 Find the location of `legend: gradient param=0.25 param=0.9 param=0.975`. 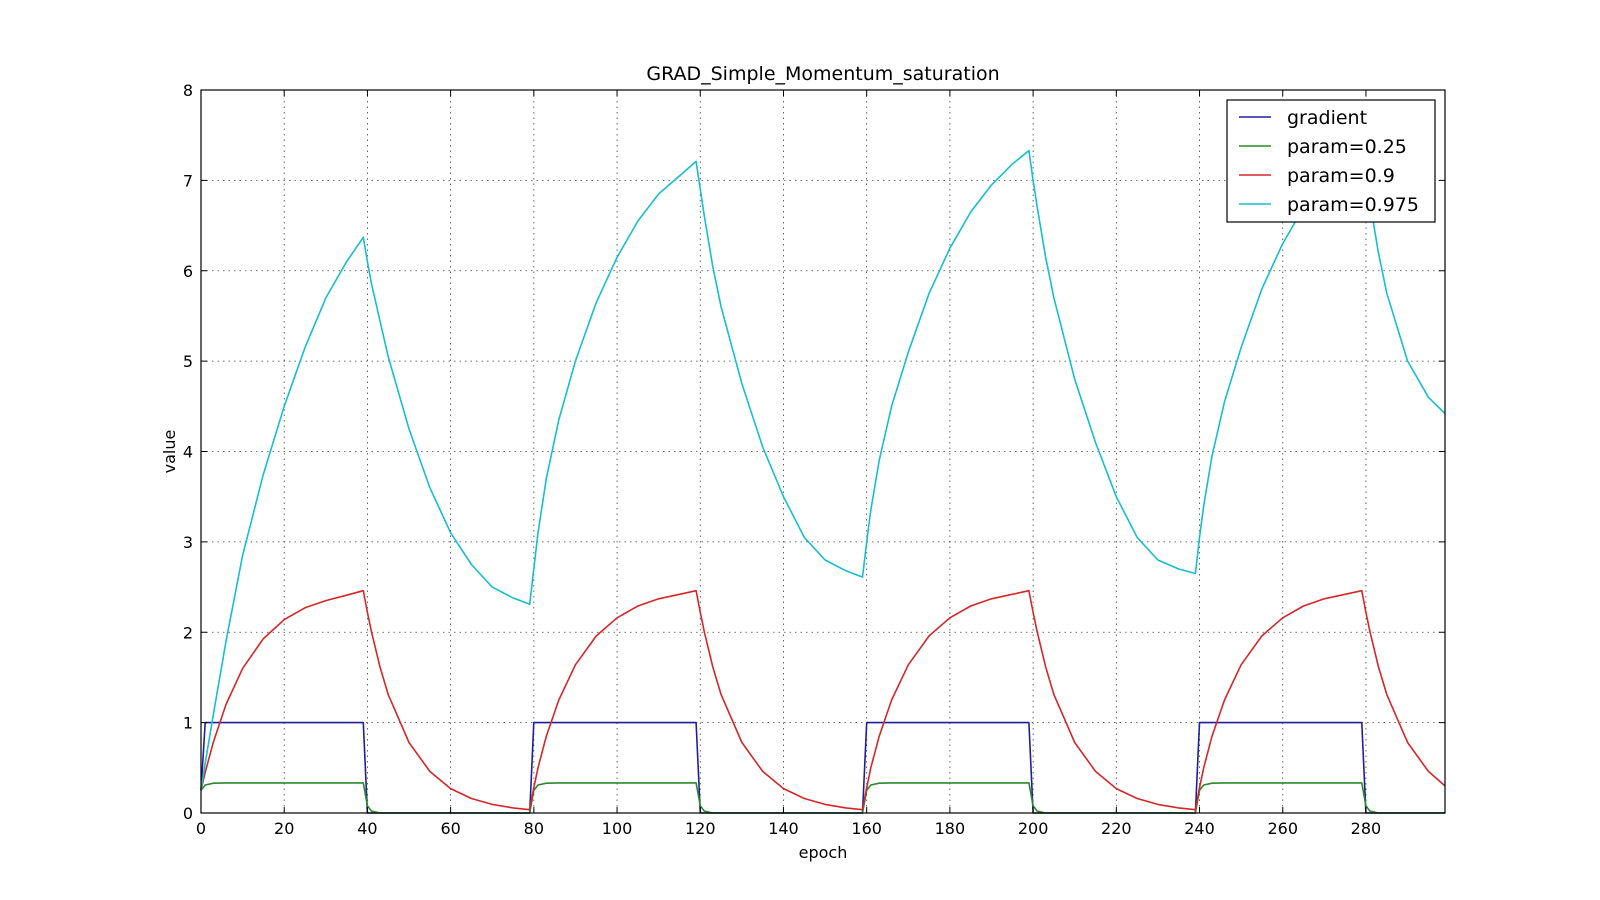

legend: gradient param=0.25 param=0.9 param=0.975 is located at coordinates (1331, 161).